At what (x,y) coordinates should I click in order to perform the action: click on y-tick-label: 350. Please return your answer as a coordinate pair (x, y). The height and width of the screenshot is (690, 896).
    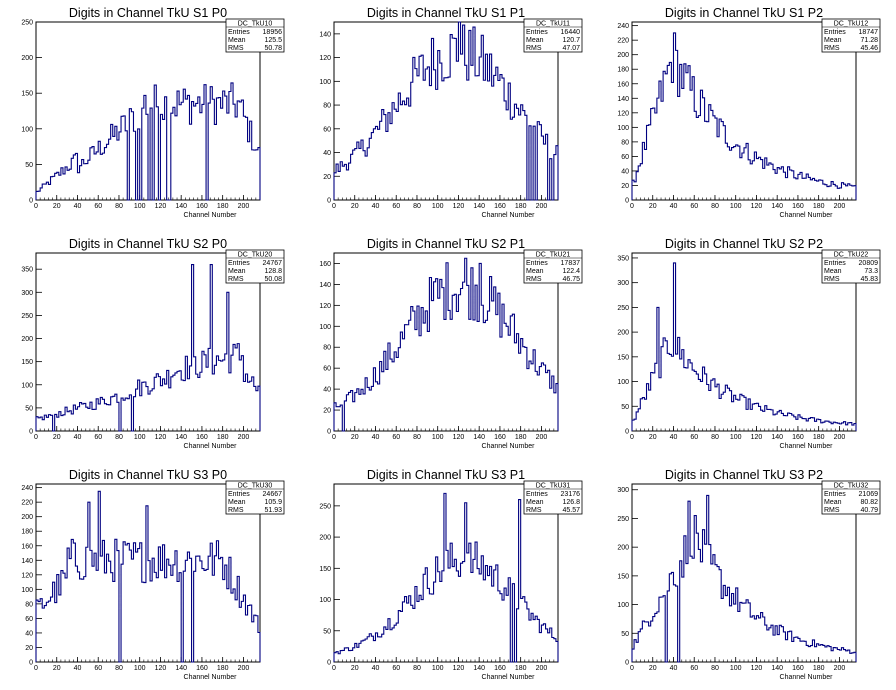
    Looking at the image, I should click on (27, 270).